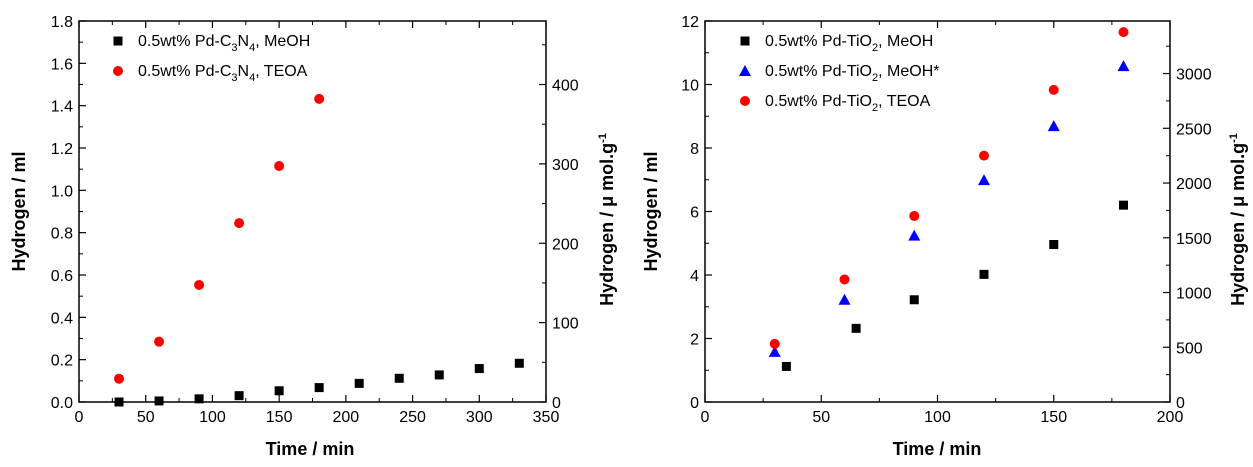  What do you see at coordinates (1189, 348) in the screenshot?
I see `y2-tick-label: 500` at bounding box center [1189, 348].